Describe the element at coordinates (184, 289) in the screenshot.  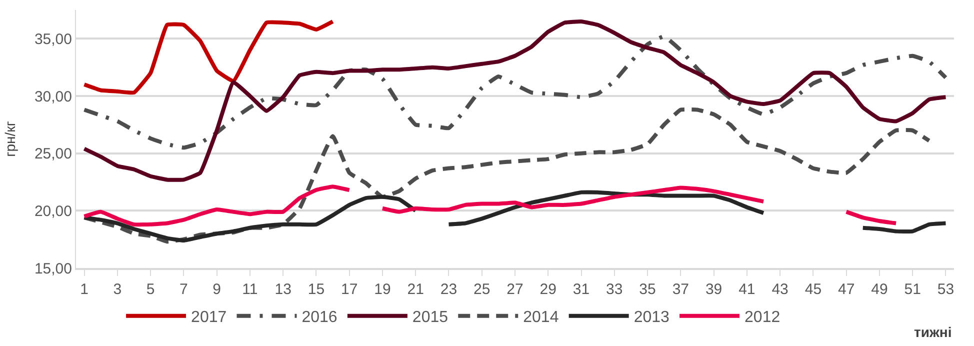
I see `x-tick-label: 7` at that location.